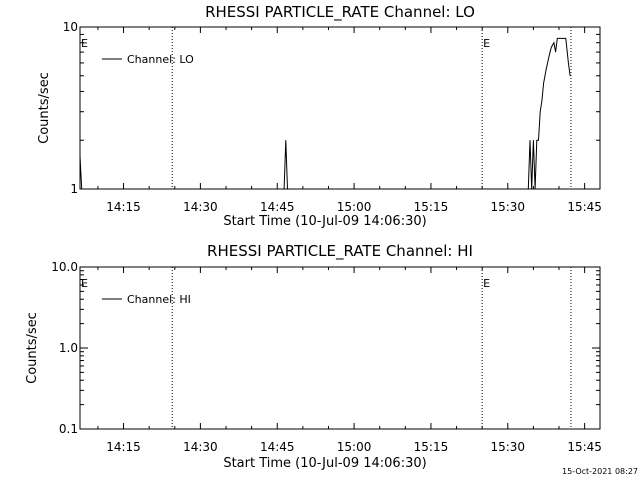 Image resolution: width=640 pixels, height=480 pixels. What do you see at coordinates (159, 299) in the screenshot?
I see `legend-entry-hi: Channel: HI` at bounding box center [159, 299].